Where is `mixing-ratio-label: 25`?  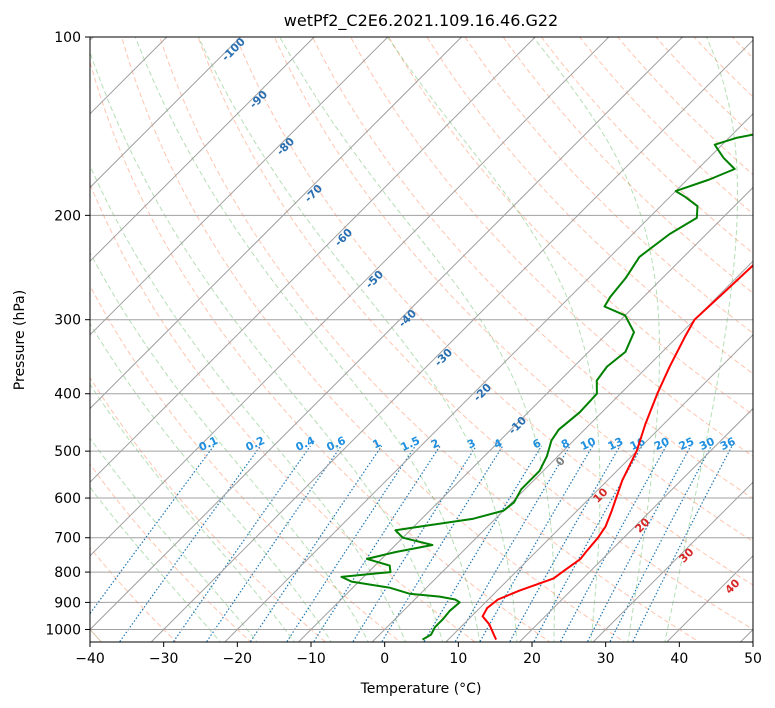 mixing-ratio-label: 25 is located at coordinates (686, 444).